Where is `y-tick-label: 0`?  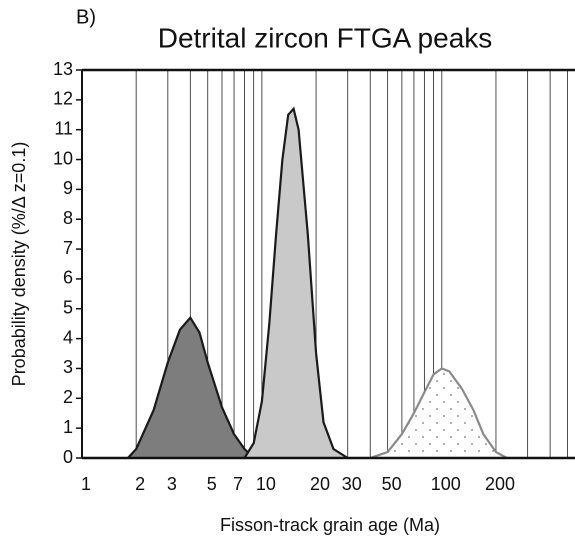 y-tick-label: 0 is located at coordinates (68, 457).